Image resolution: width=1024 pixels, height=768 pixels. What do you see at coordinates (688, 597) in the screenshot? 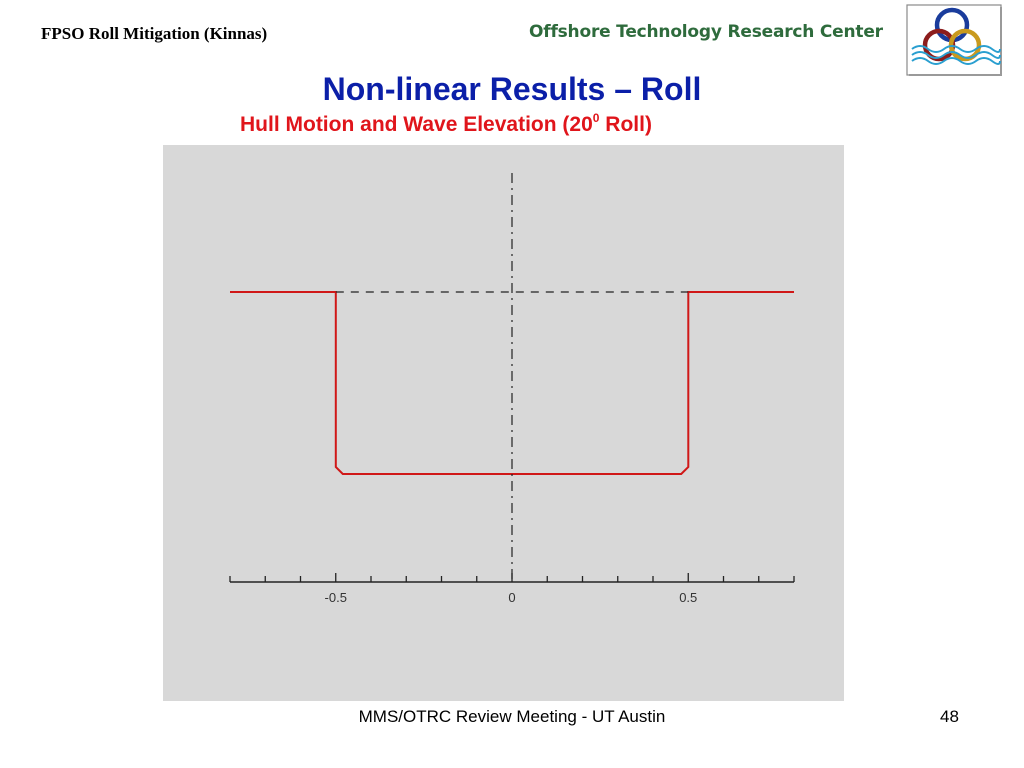
I see `x-tick-label: 0.5` at bounding box center [688, 597].